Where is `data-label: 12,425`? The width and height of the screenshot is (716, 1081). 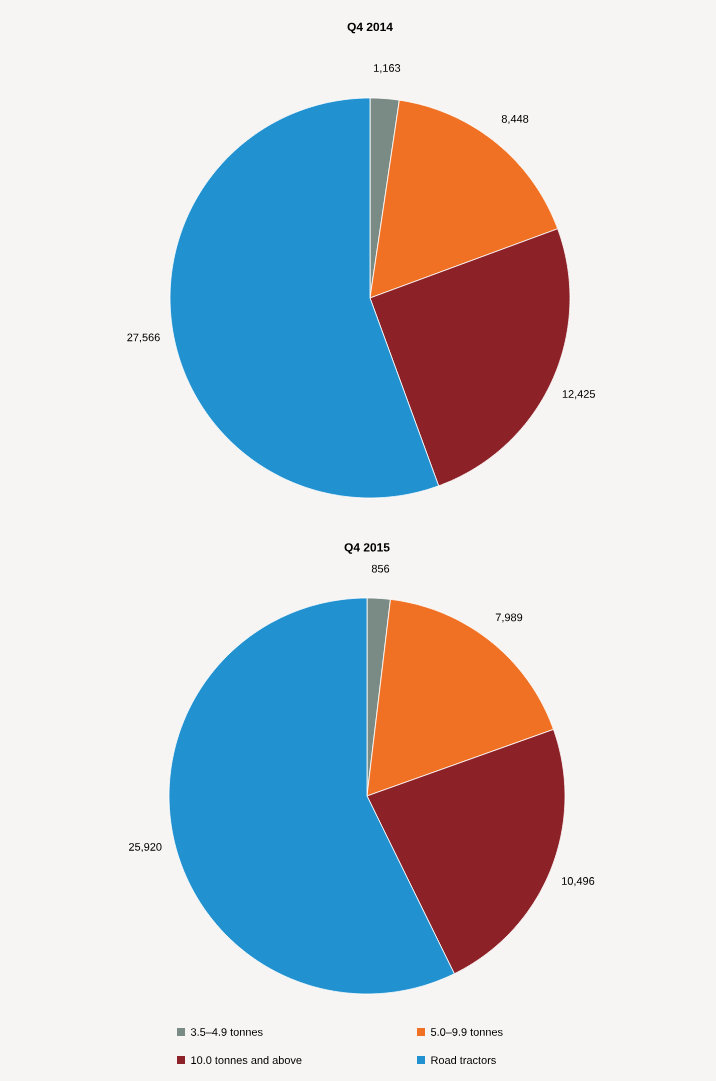
data-label: 12,425 is located at coordinates (579, 395).